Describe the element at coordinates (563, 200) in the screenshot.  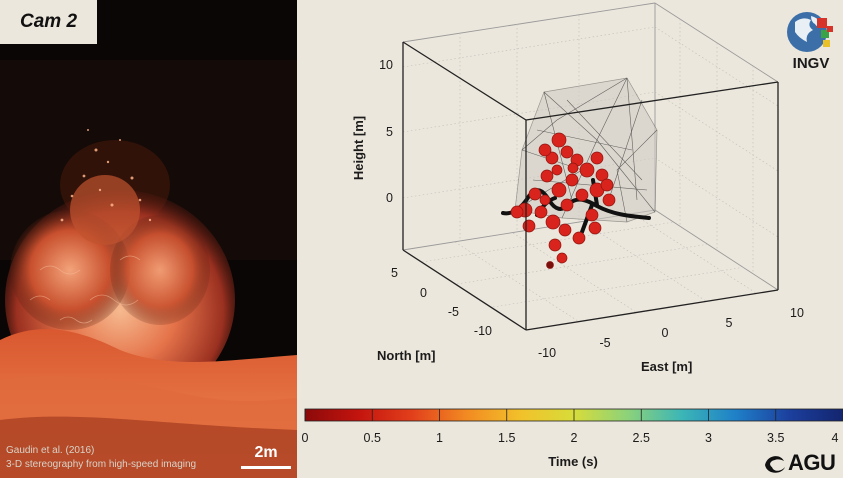
I see `particle-markers` at that location.